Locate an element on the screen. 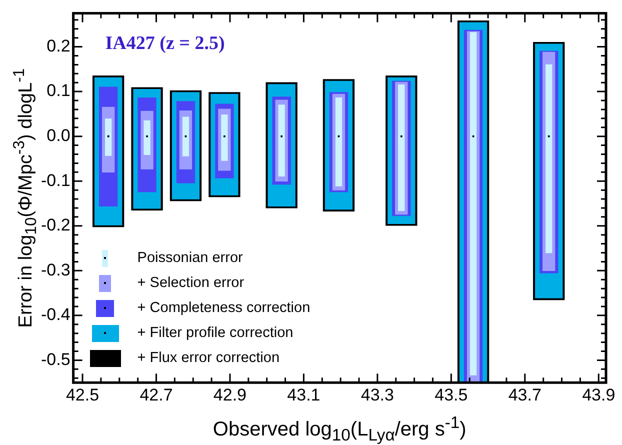  y-tick-label: 0.0 is located at coordinates (58, 136).